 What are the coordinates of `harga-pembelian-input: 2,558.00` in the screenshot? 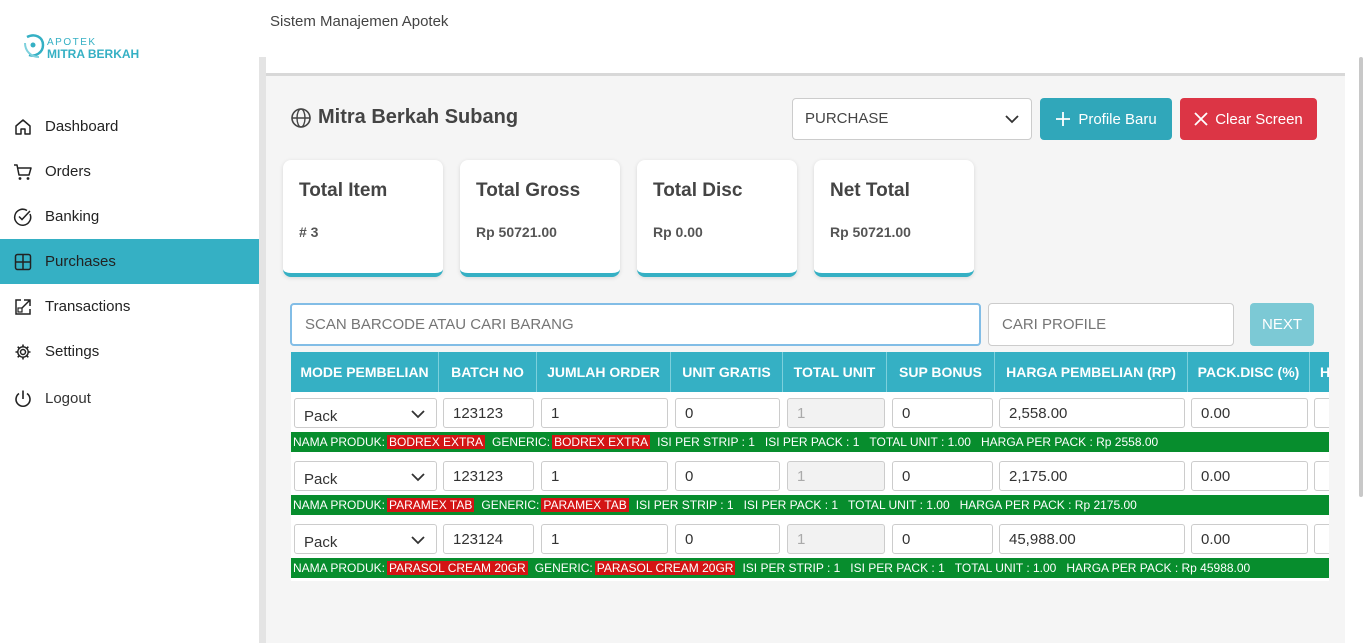 It's located at (1092, 413).